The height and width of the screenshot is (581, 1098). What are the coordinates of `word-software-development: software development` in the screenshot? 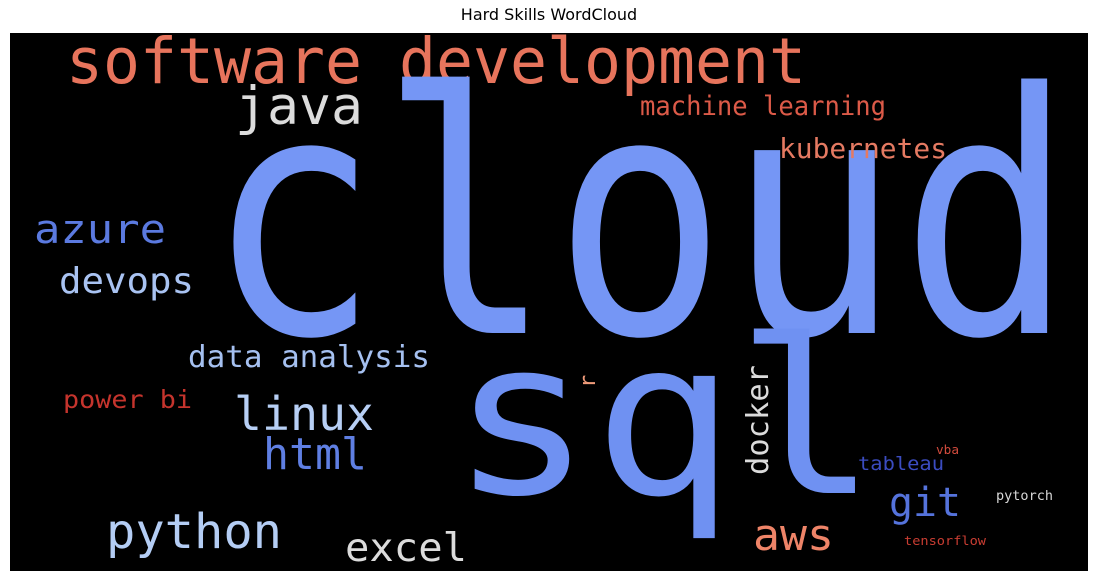 It's located at (436, 65).